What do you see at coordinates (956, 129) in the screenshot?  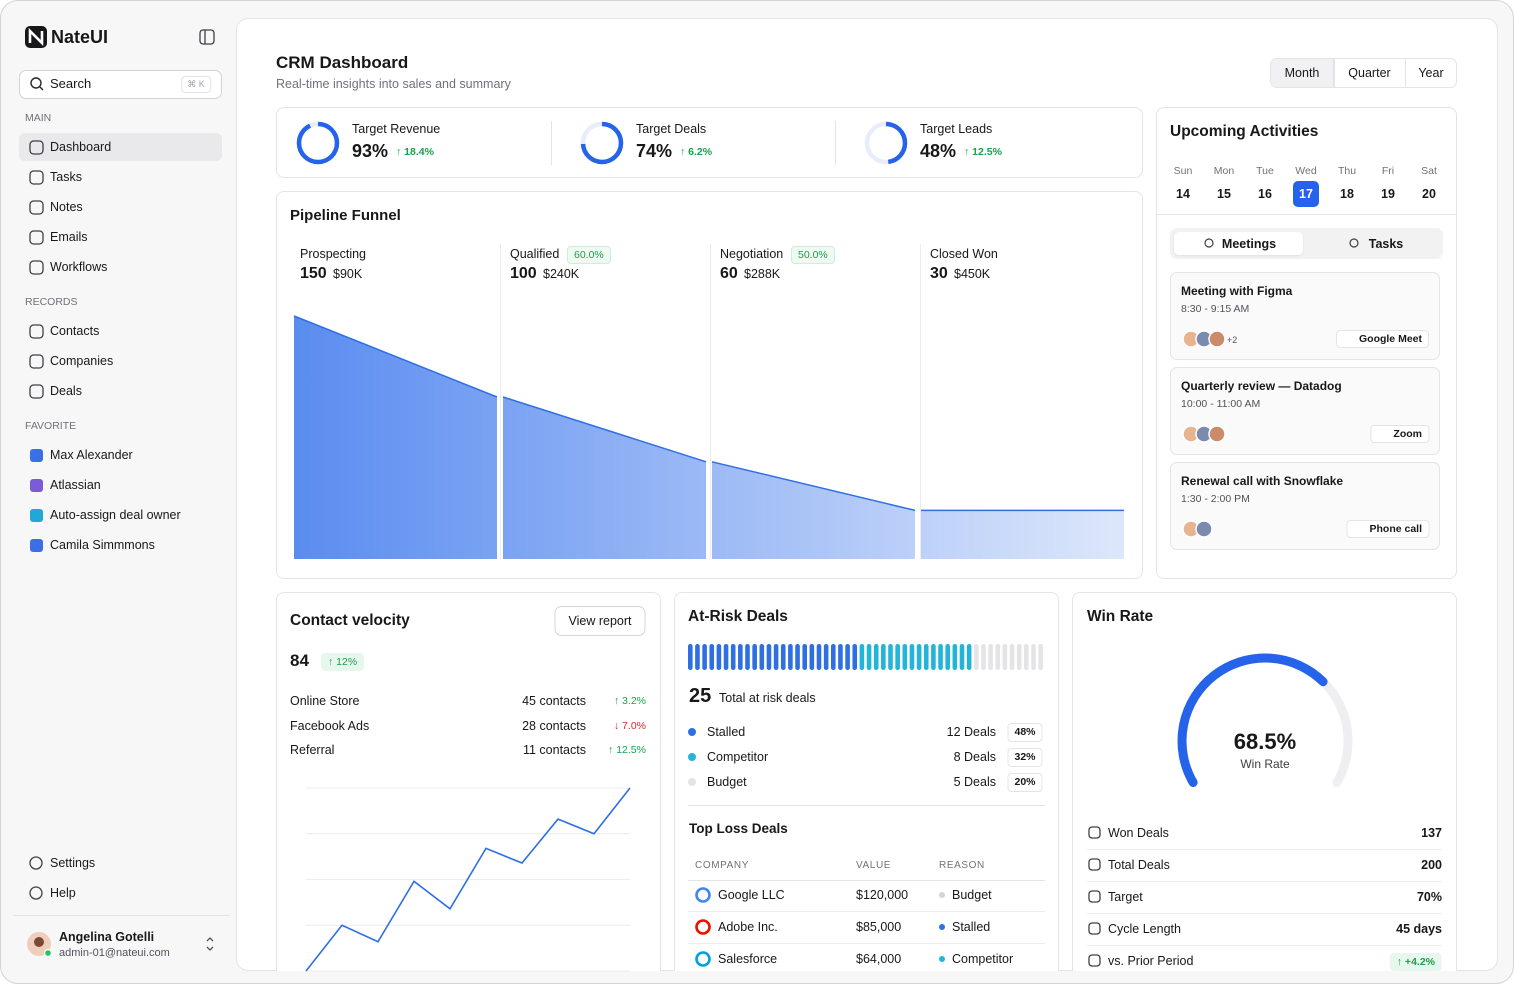 I see `target-label: Target Leads` at bounding box center [956, 129].